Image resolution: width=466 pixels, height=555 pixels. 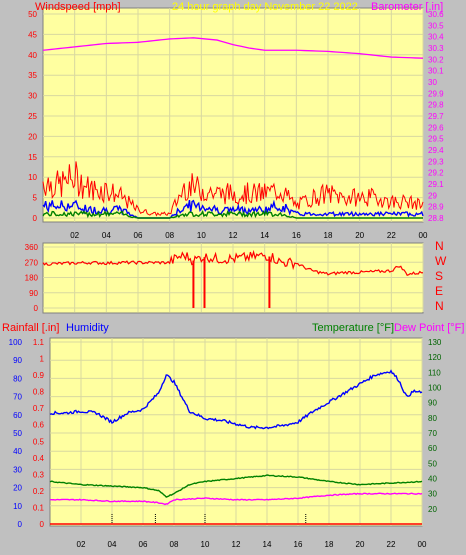 What do you see at coordinates (81, 544) in the screenshot?
I see `x-tick-label: 02` at bounding box center [81, 544].